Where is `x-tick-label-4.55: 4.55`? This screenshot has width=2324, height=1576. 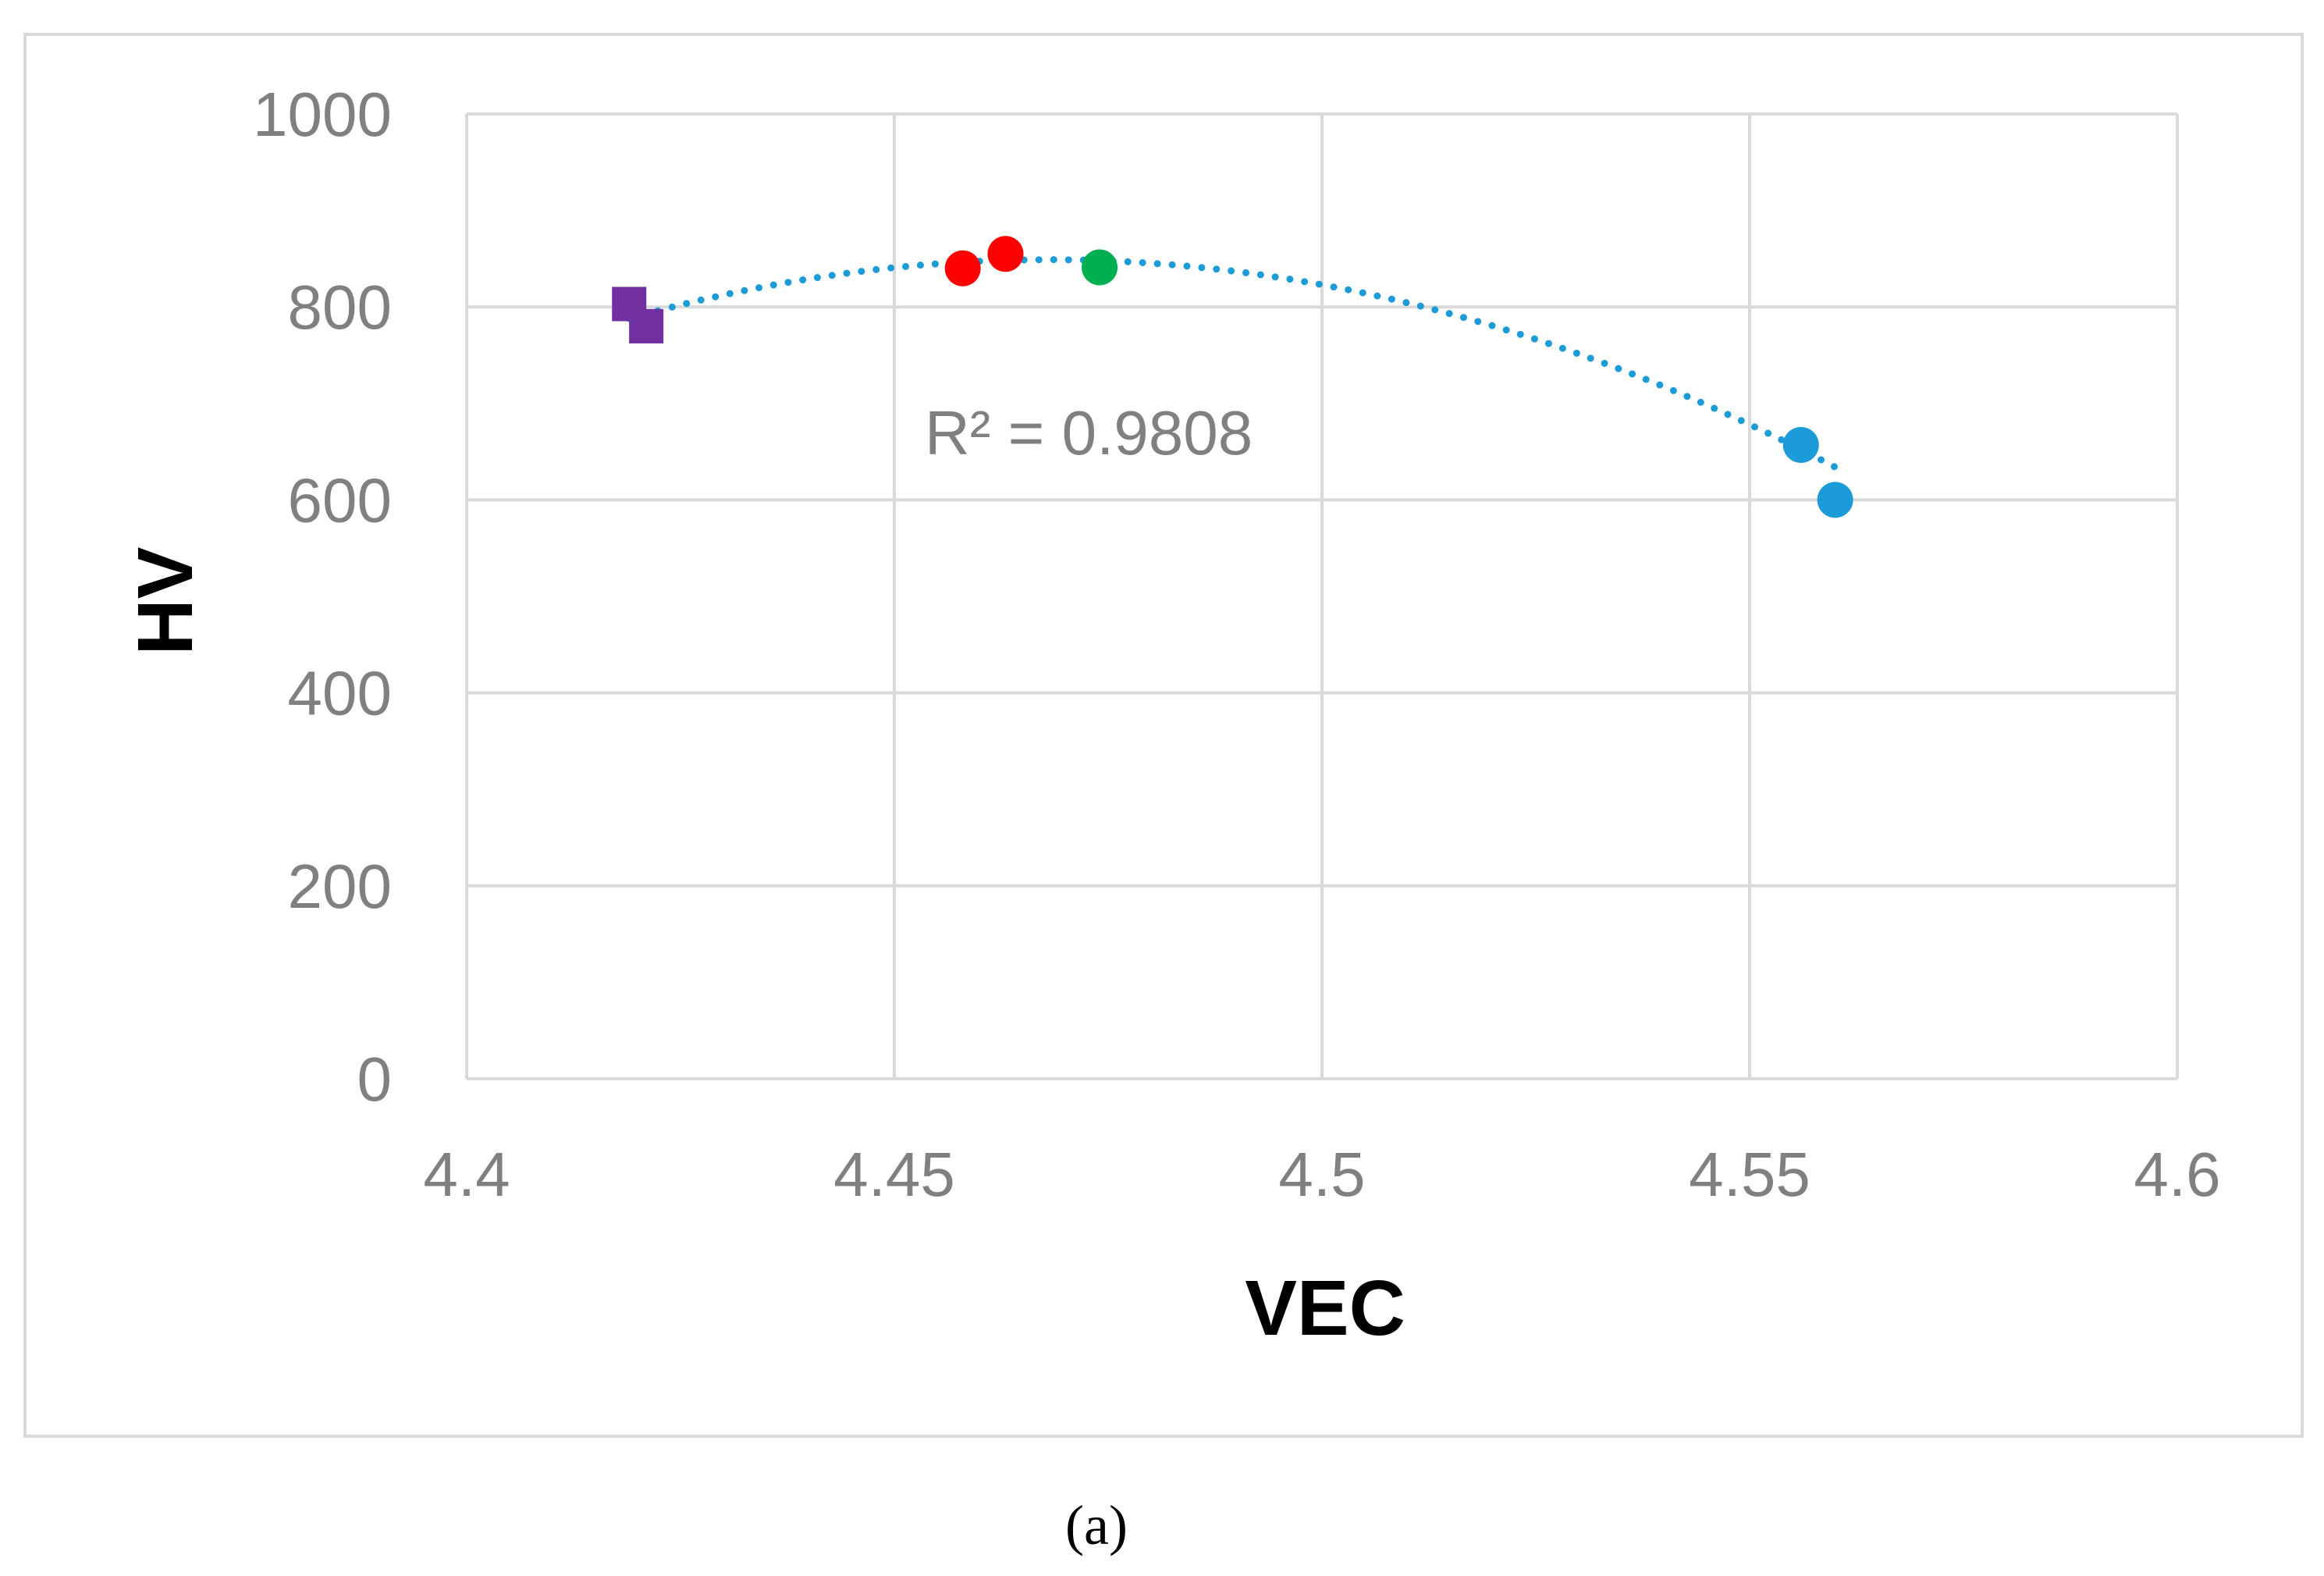 x-tick-label-4.55: 4.55 is located at coordinates (1750, 1175).